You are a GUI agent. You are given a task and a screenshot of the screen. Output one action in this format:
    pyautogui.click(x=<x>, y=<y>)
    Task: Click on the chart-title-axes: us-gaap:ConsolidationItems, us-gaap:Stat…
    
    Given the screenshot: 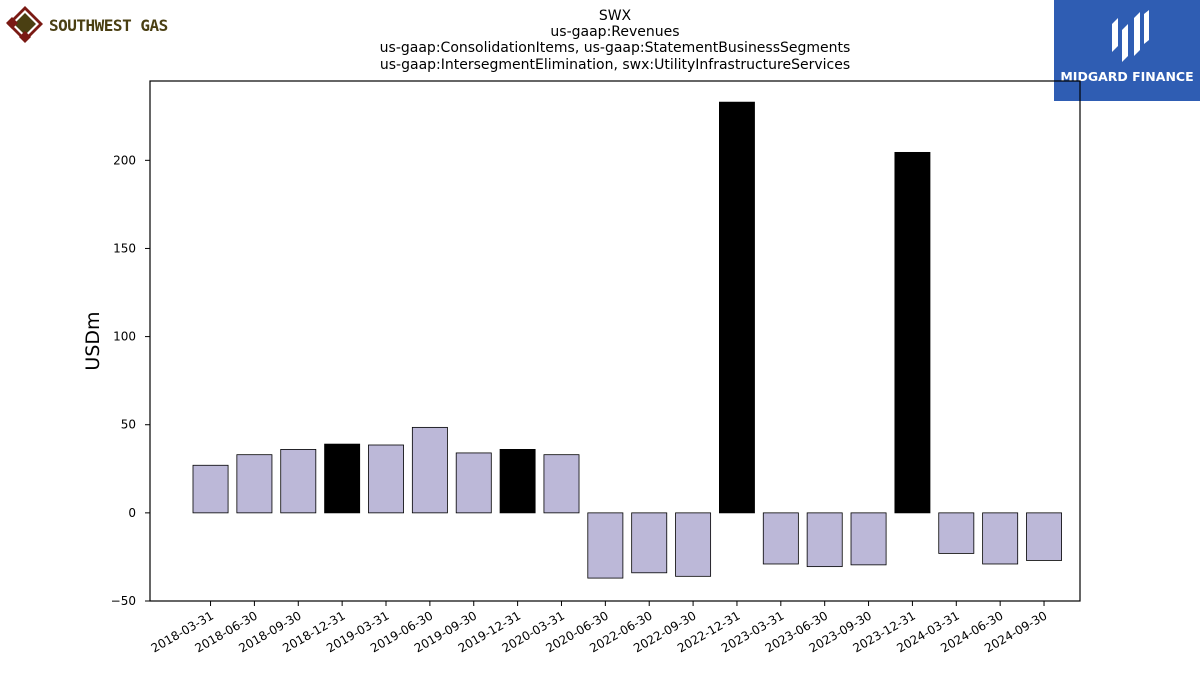 What is the action you would take?
    pyautogui.click(x=615, y=48)
    